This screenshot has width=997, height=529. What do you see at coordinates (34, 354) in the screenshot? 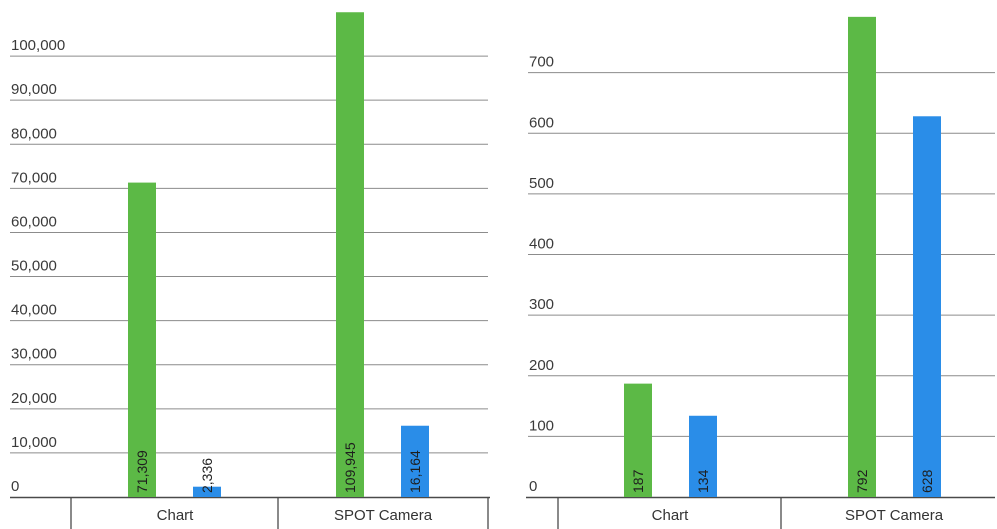
I see `y-tick-label: 30,000` at bounding box center [34, 354].